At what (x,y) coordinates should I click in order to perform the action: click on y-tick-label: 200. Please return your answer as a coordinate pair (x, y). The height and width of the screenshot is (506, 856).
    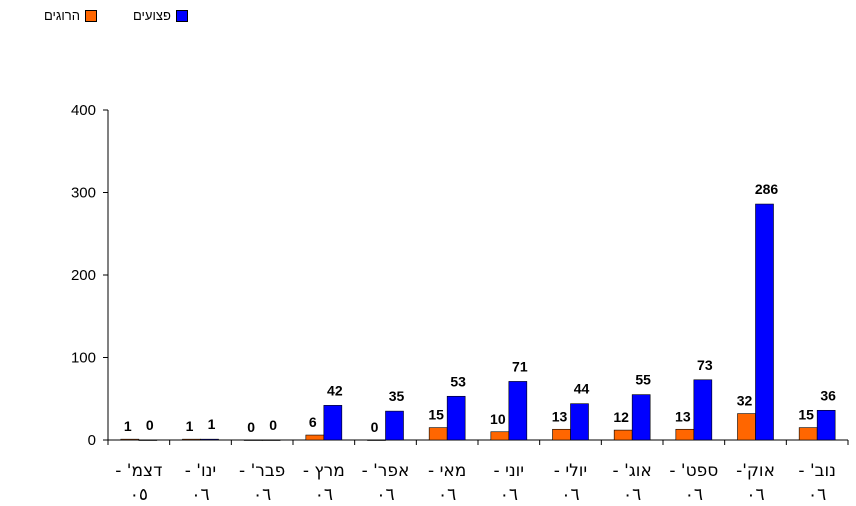
    Looking at the image, I should click on (83, 275).